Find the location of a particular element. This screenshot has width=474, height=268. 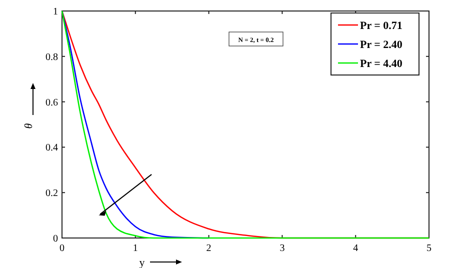

y-tick-label: 0.4 is located at coordinates (52, 148).